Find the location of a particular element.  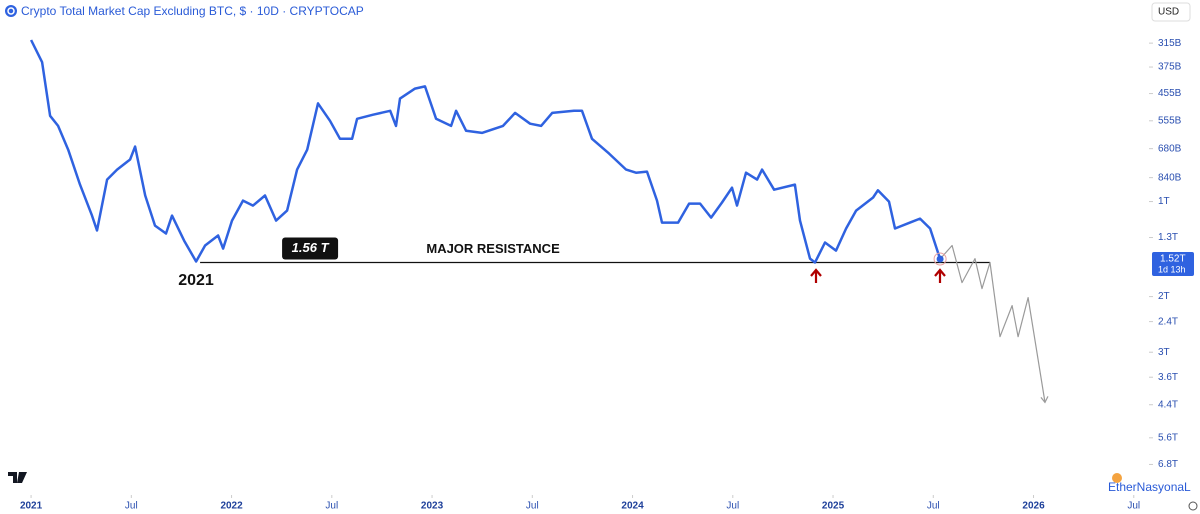

currency: USD is located at coordinates (1168, 12).